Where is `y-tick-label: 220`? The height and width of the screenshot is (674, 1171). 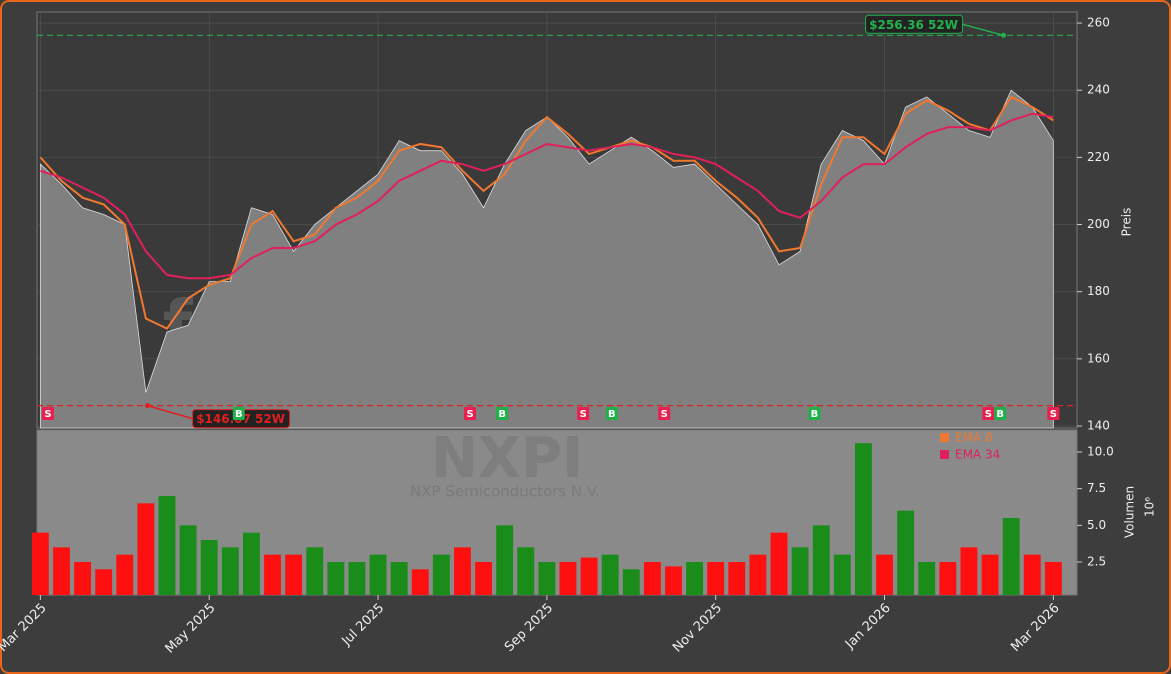
y-tick-label: 220 is located at coordinates (1098, 157).